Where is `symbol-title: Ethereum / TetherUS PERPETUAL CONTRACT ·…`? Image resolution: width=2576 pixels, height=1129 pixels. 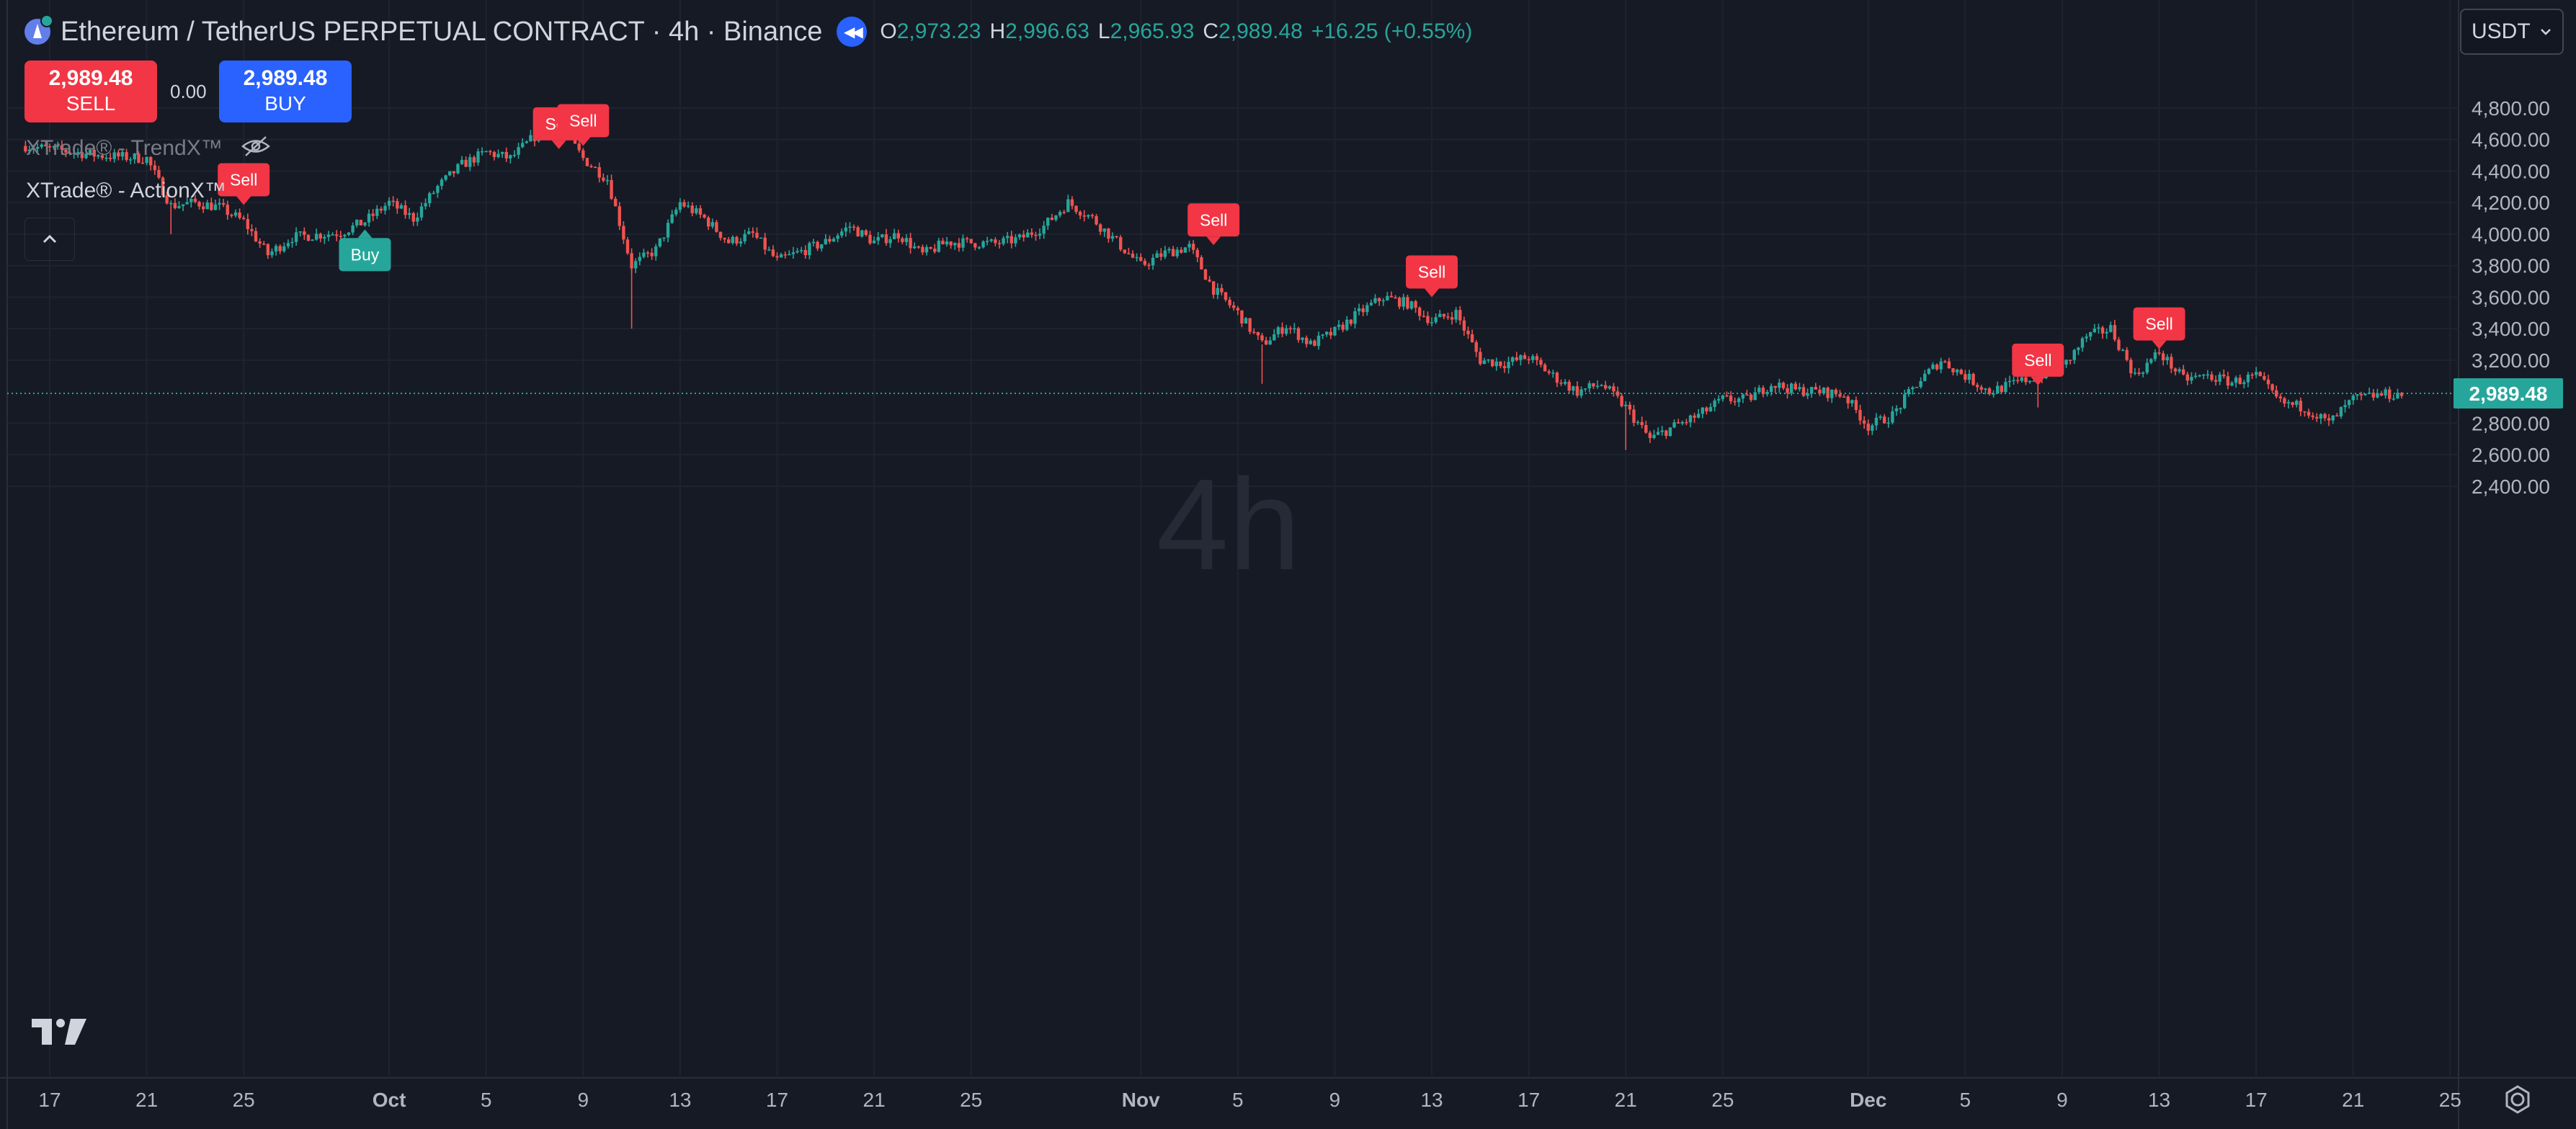 symbol-title: Ethereum / TetherUS PERPETUAL CONTRACT ·… is located at coordinates (442, 31).